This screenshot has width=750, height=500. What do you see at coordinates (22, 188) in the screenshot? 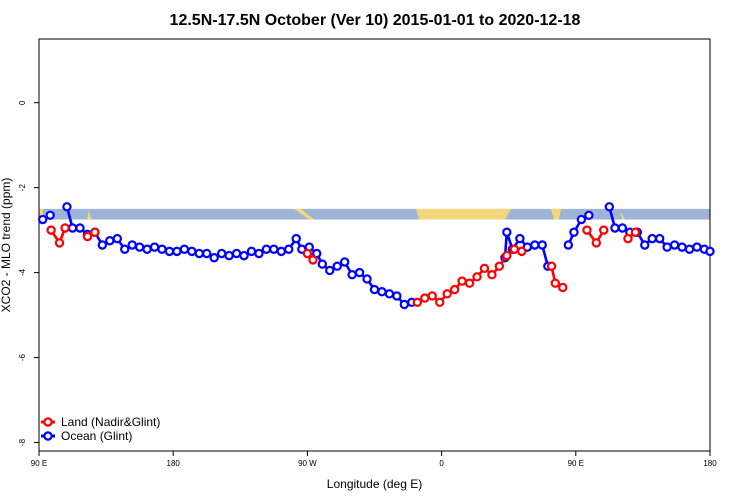
I see `y-tick-label: -2` at bounding box center [22, 188].